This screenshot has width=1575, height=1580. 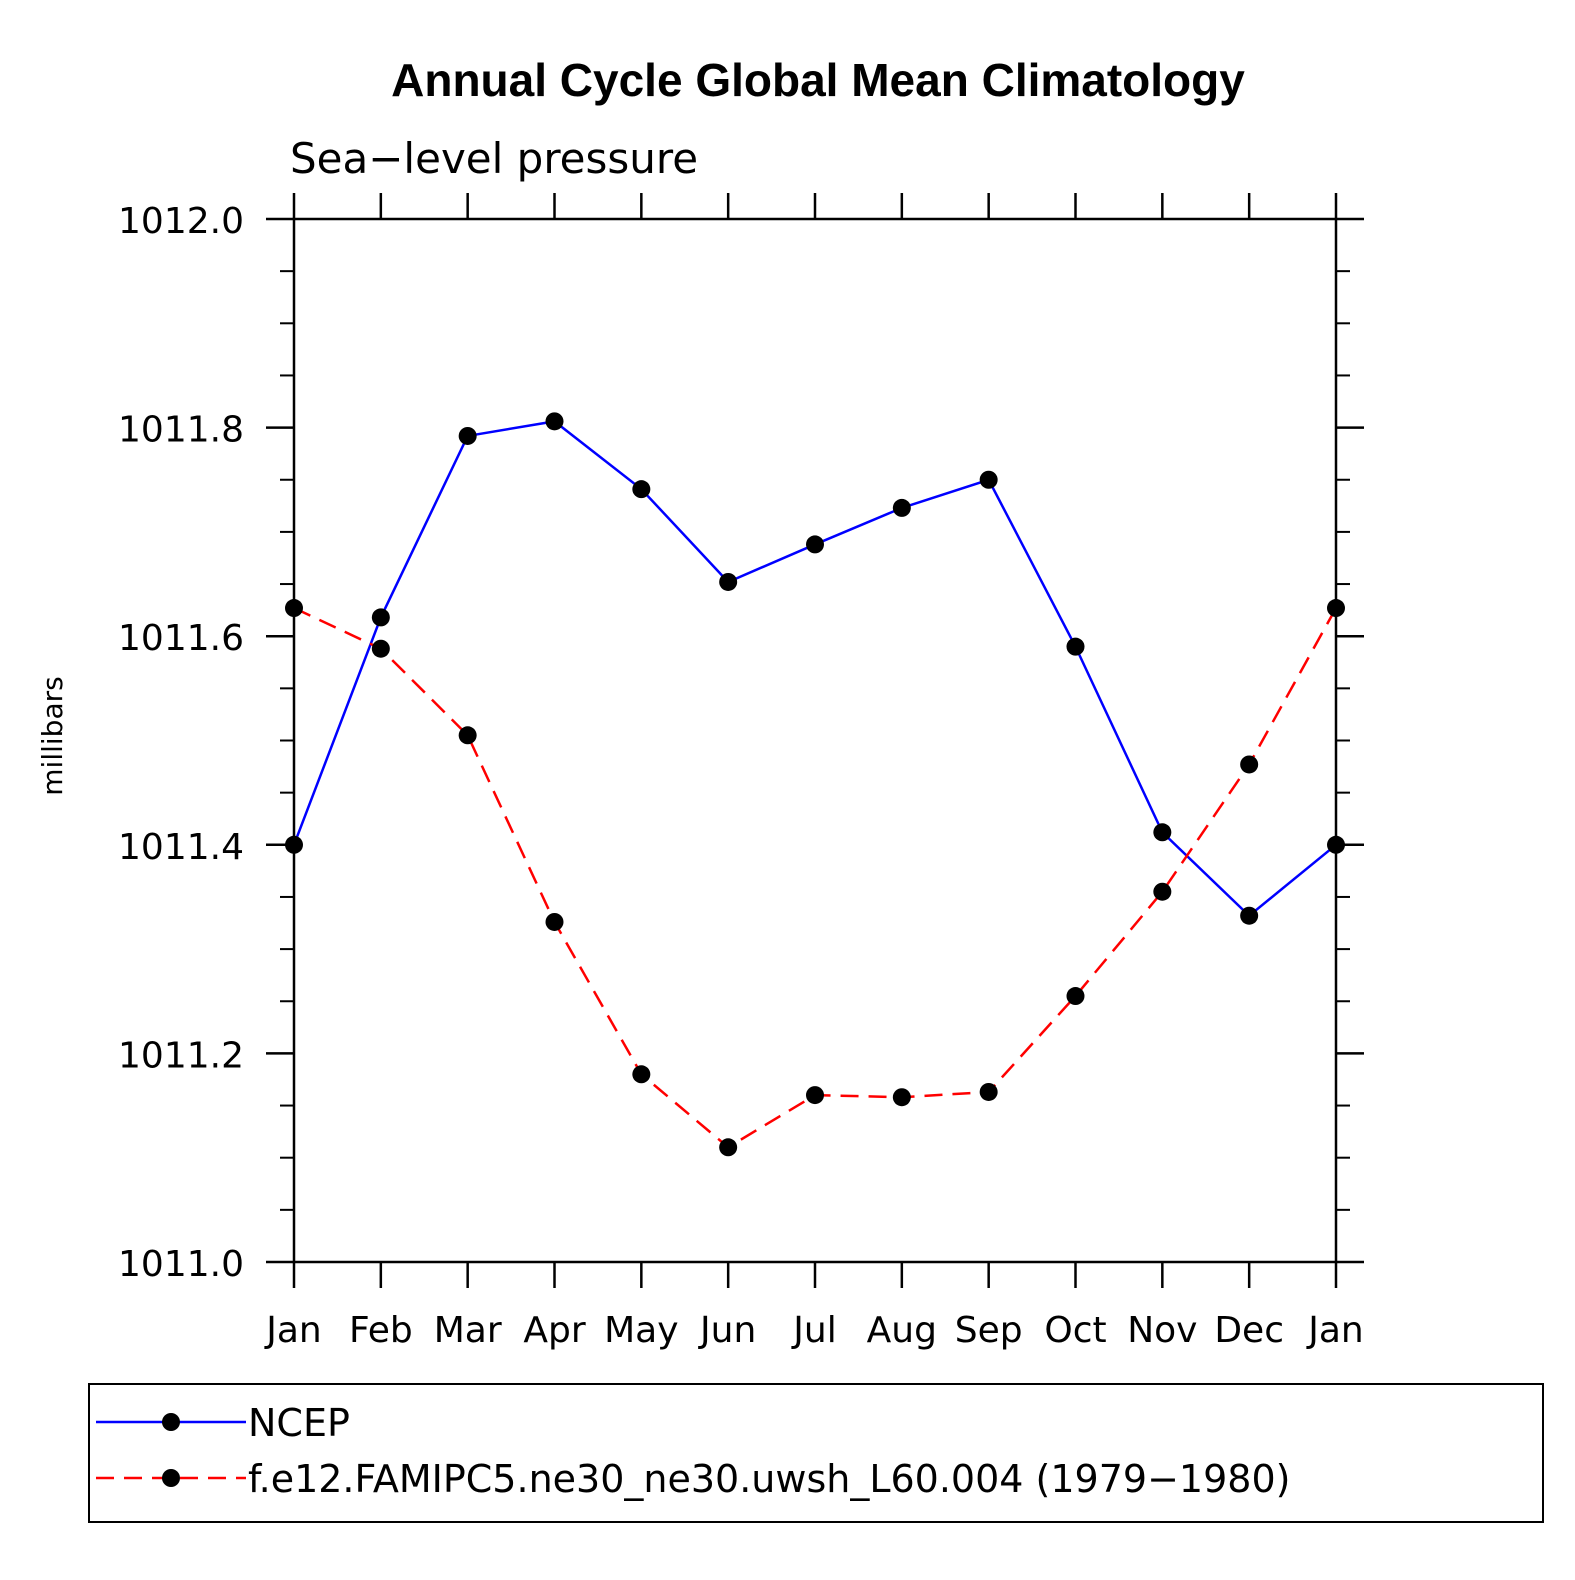 I want to click on x-tick-label: Apr, so click(x=554, y=1330).